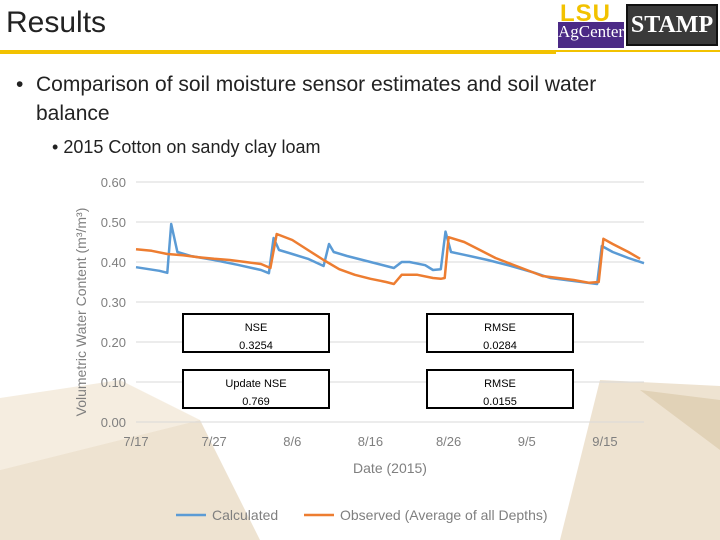  I want to click on bullet-sub-text: 2015 Cotton on sandy clay loam, so click(192, 147).